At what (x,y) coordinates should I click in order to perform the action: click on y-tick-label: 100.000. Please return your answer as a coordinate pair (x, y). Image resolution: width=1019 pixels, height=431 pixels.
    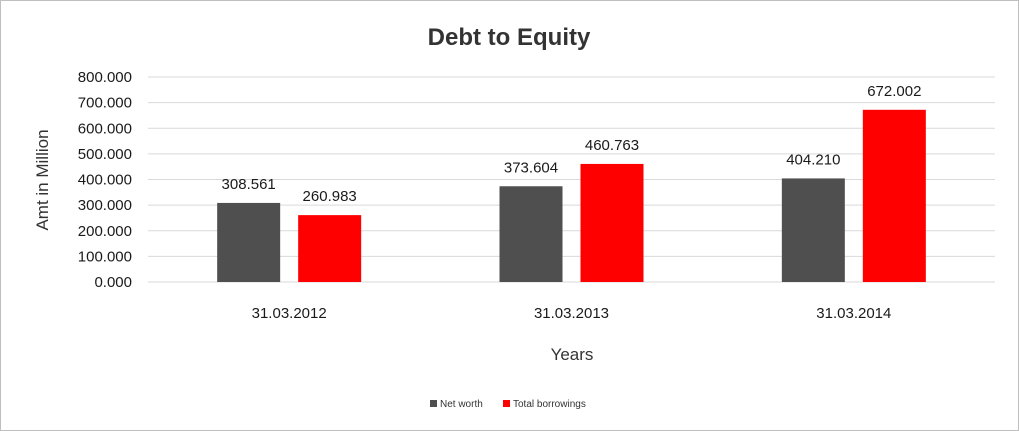
    Looking at the image, I should click on (105, 256).